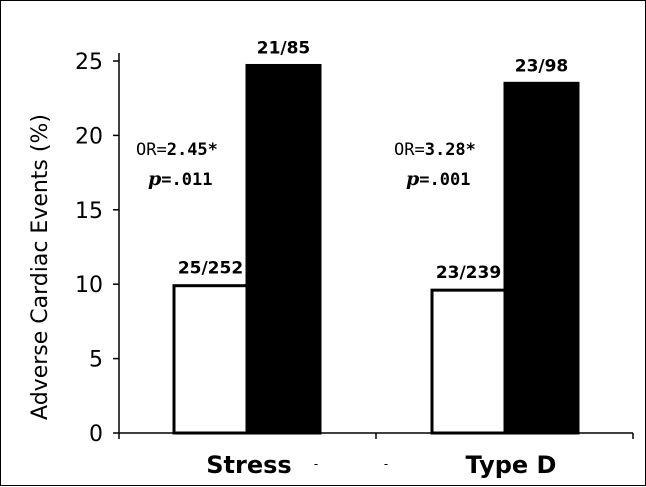 The image size is (646, 487). I want to click on y-axis-label: Adverse Cardiac Events (%), so click(40, 267).